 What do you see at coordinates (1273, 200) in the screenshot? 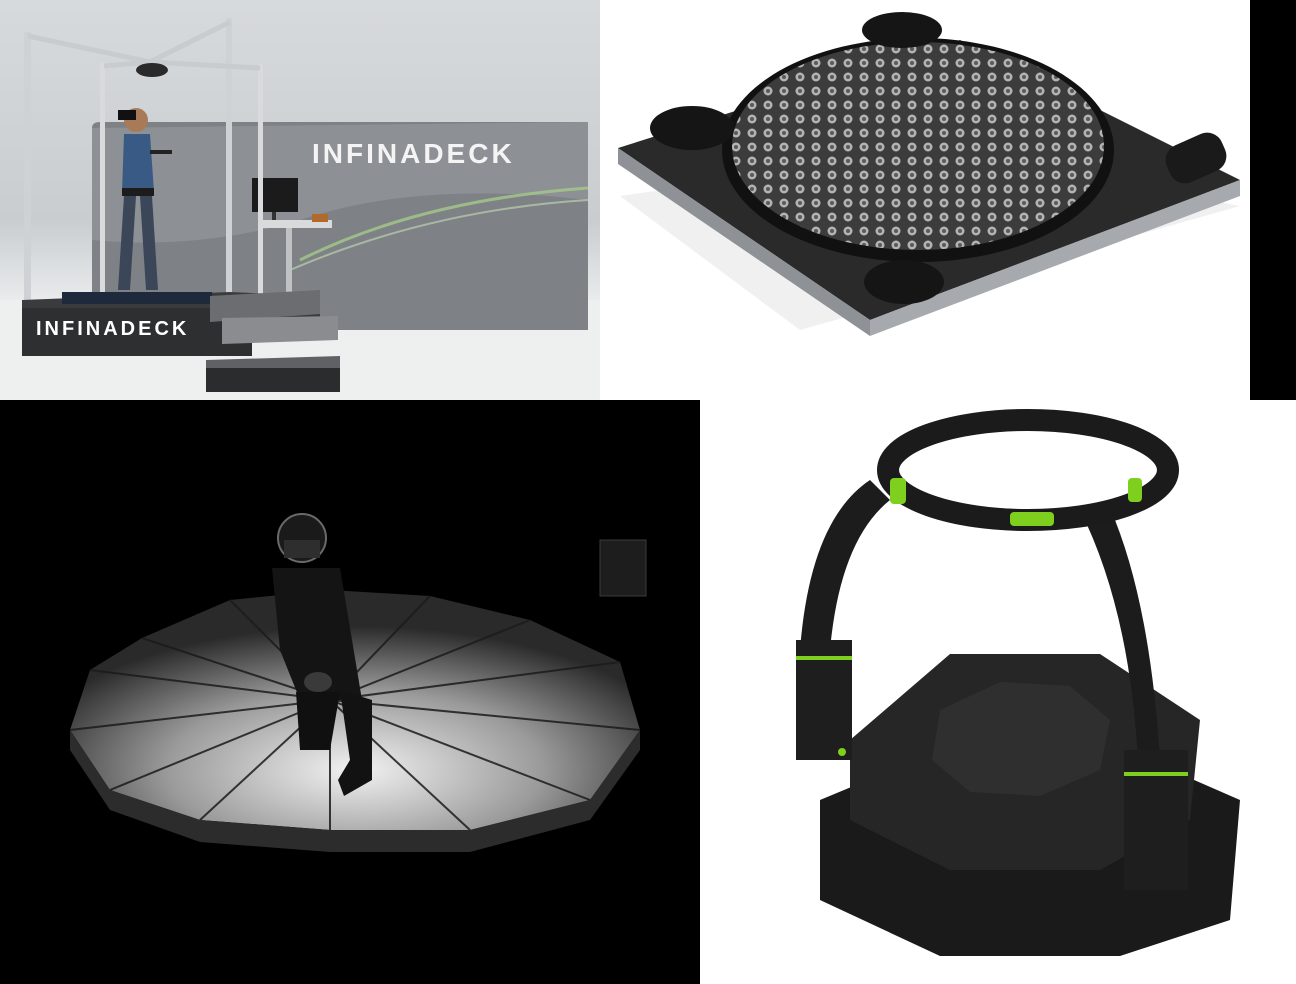
I see `black-border` at bounding box center [1273, 200].